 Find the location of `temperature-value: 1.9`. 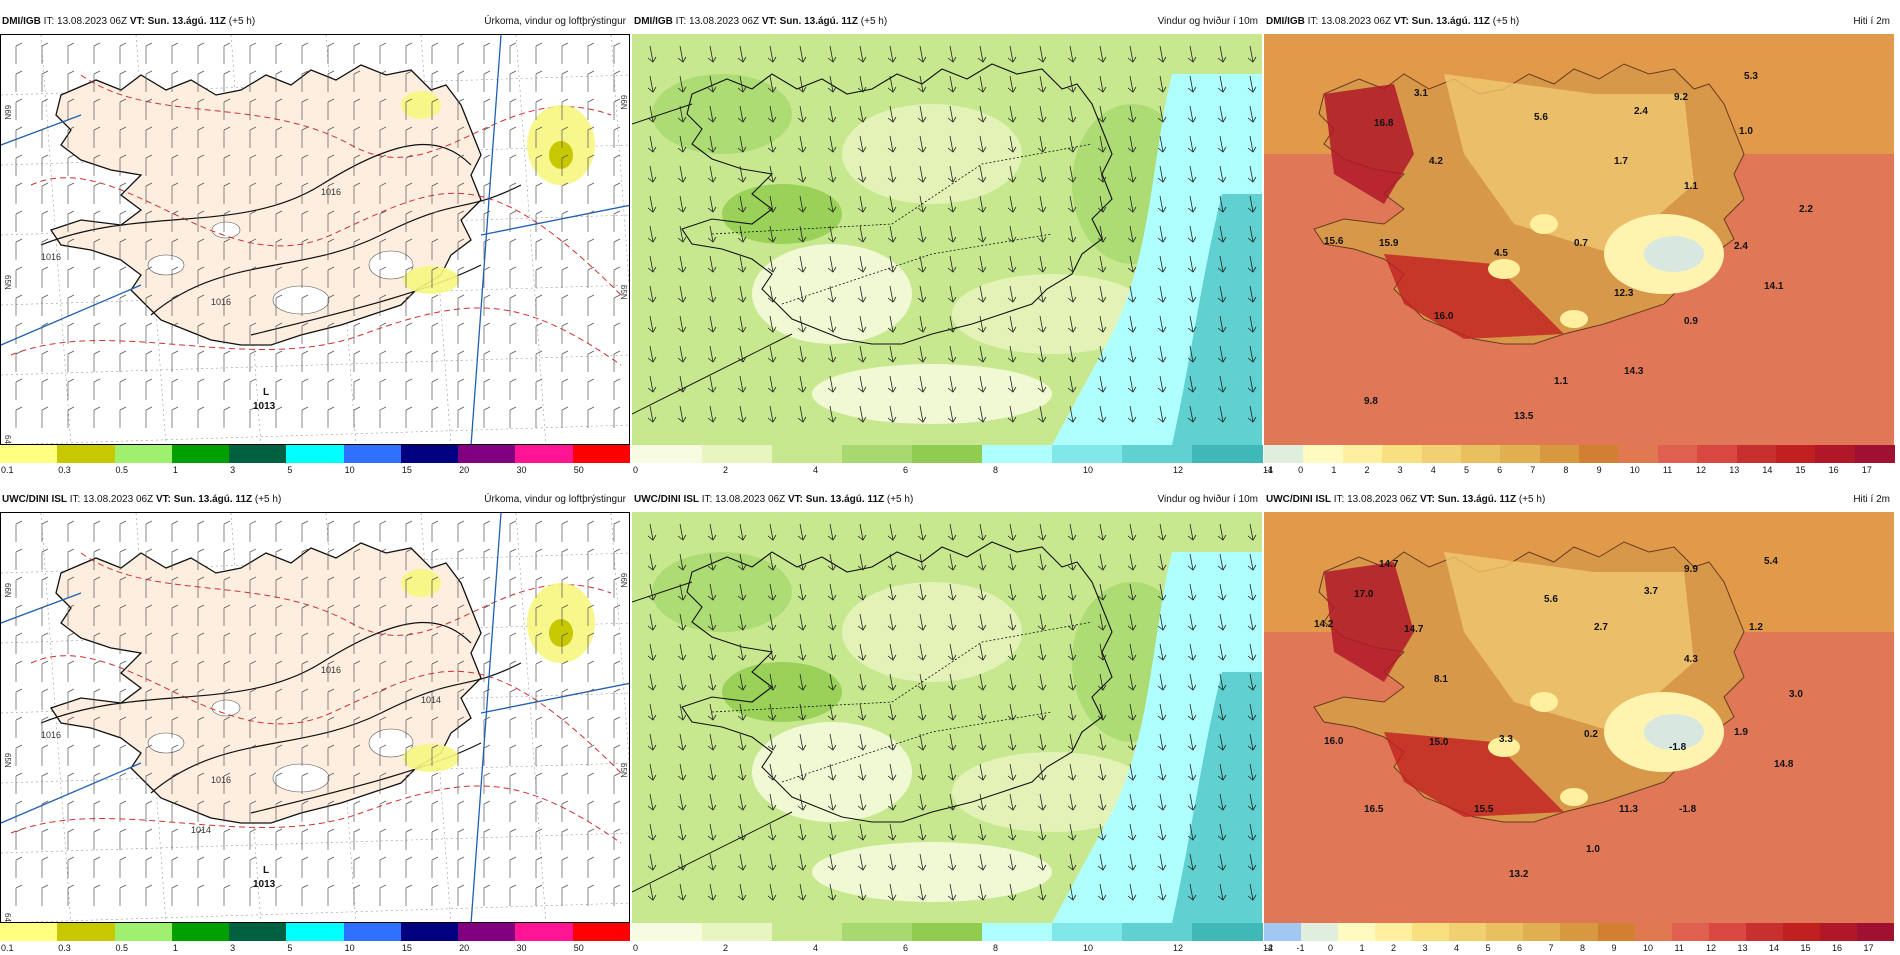

temperature-value: 1.9 is located at coordinates (1741, 732).